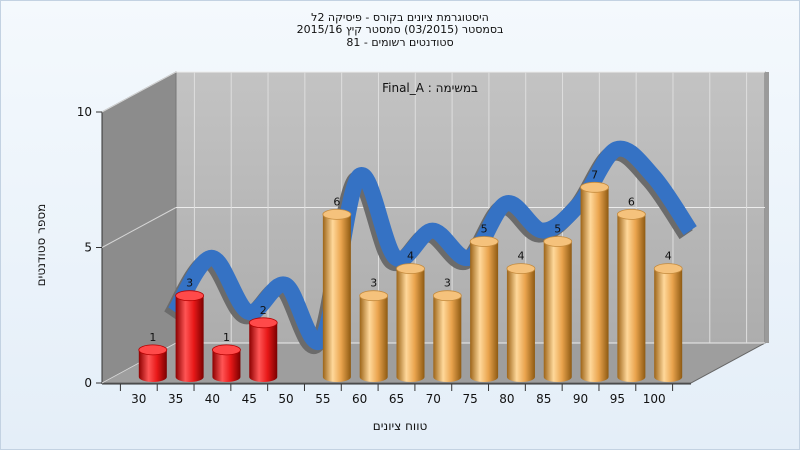 Image resolution: width=800 pixels, height=450 pixels. I want to click on bar-value-label: 2, so click(263, 310).